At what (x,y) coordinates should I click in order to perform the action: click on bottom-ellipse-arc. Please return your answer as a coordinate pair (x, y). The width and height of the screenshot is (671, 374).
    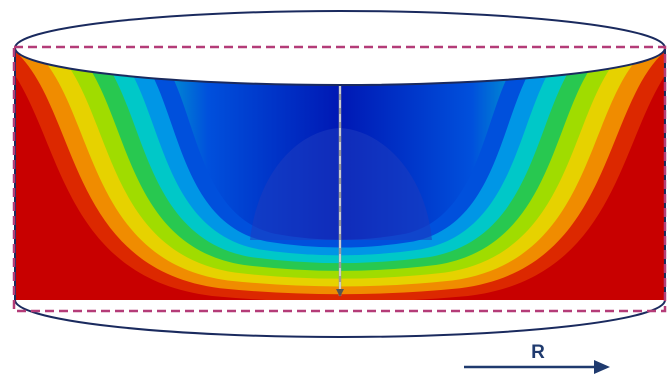
    Looking at the image, I should click on (340, 318).